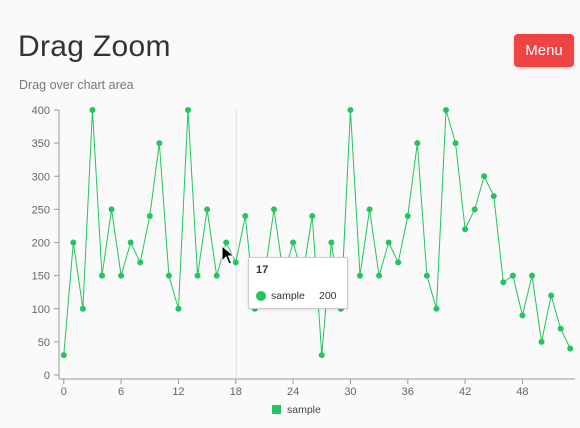 This screenshot has height=428, width=580. I want to click on page-subtitle: Drag over chart area, so click(76, 85).